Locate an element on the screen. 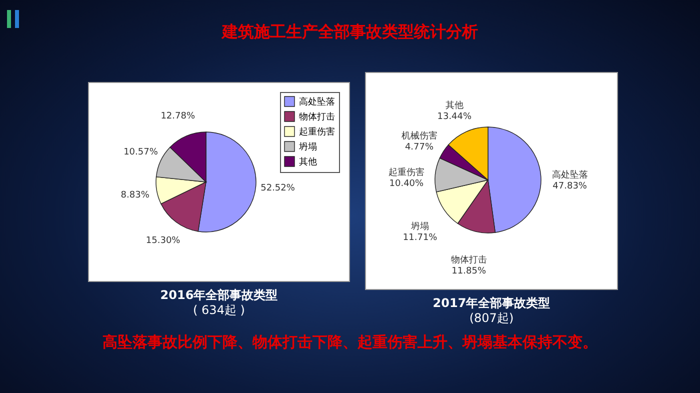 This screenshot has height=393, width=700. data-label: 52.52% is located at coordinates (278, 189).